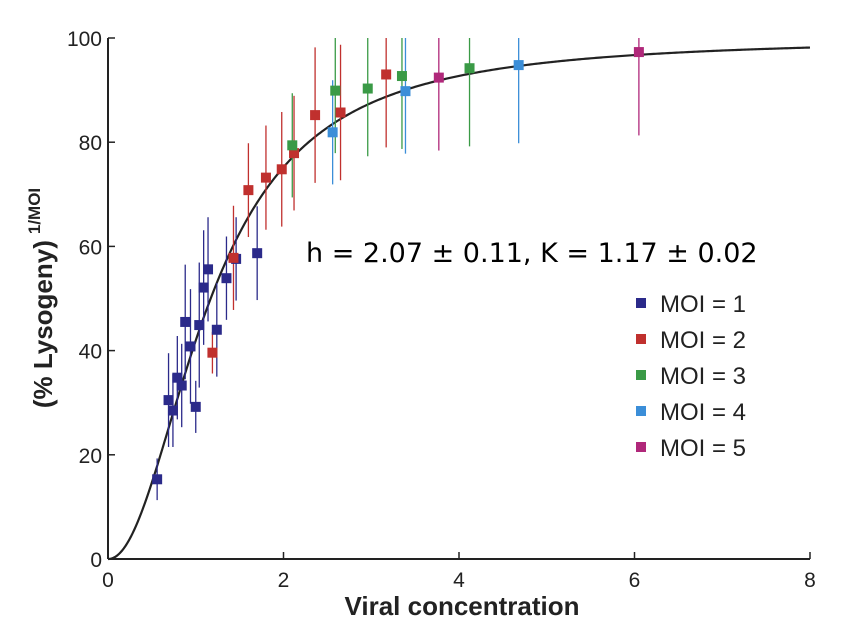  I want to click on legend-label: MOI = 5, so click(703, 448).